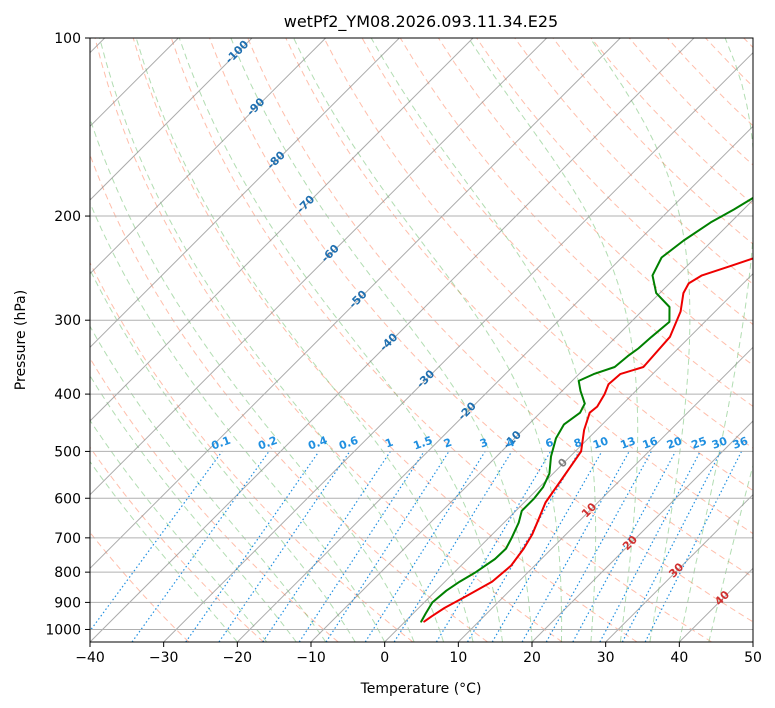 The height and width of the screenshot is (708, 775). I want to click on mixing-ratio-label: 1, so click(389, 443).